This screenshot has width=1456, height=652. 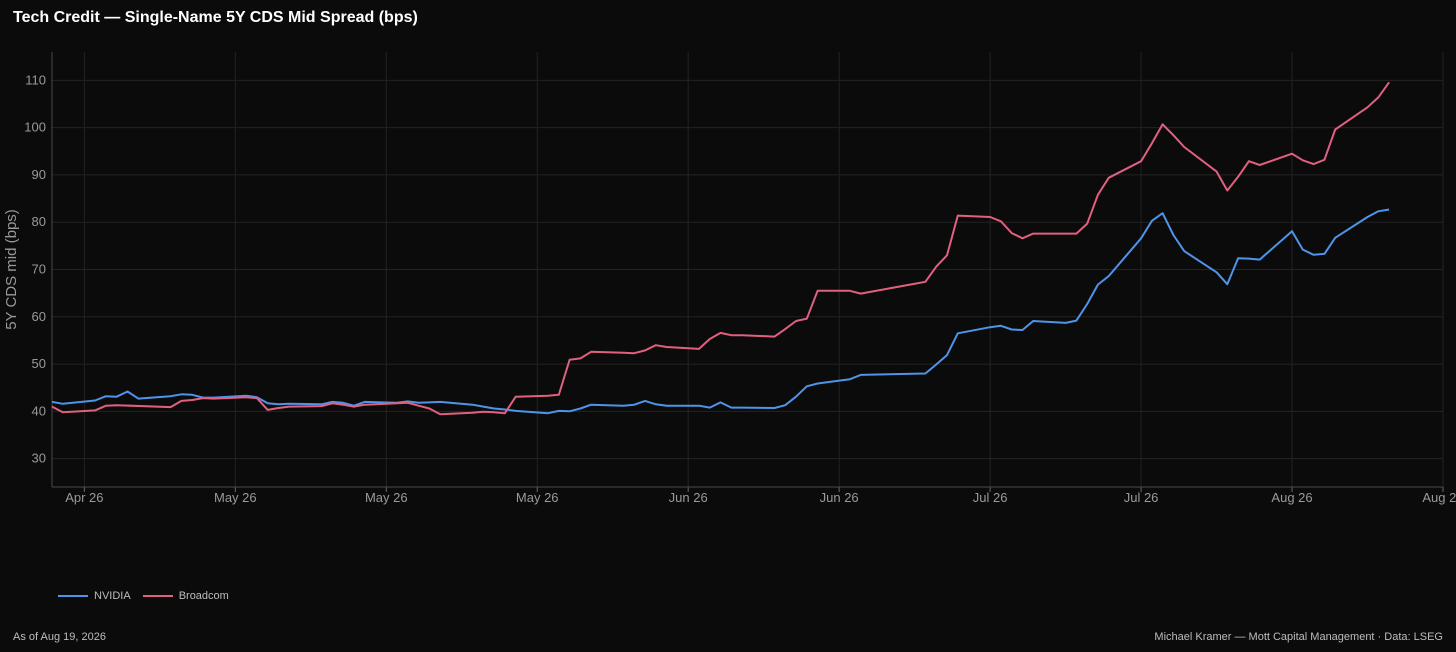 I want to click on as-of-date: As of Aug 19, 2026, so click(x=59, y=637).